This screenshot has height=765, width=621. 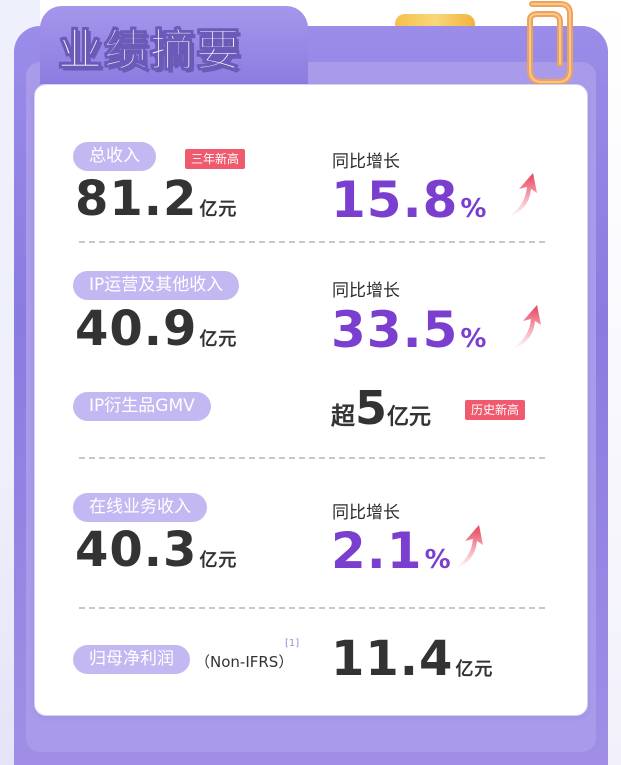 I want to click on footnote-marker: [1], so click(x=292, y=643).